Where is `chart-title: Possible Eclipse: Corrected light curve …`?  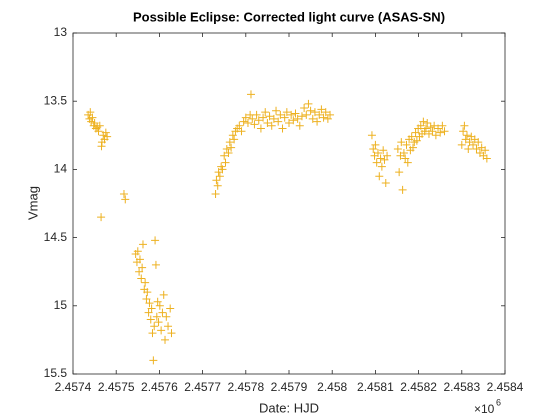 chart-title: Possible Eclipse: Corrected light curve … is located at coordinates (289, 16).